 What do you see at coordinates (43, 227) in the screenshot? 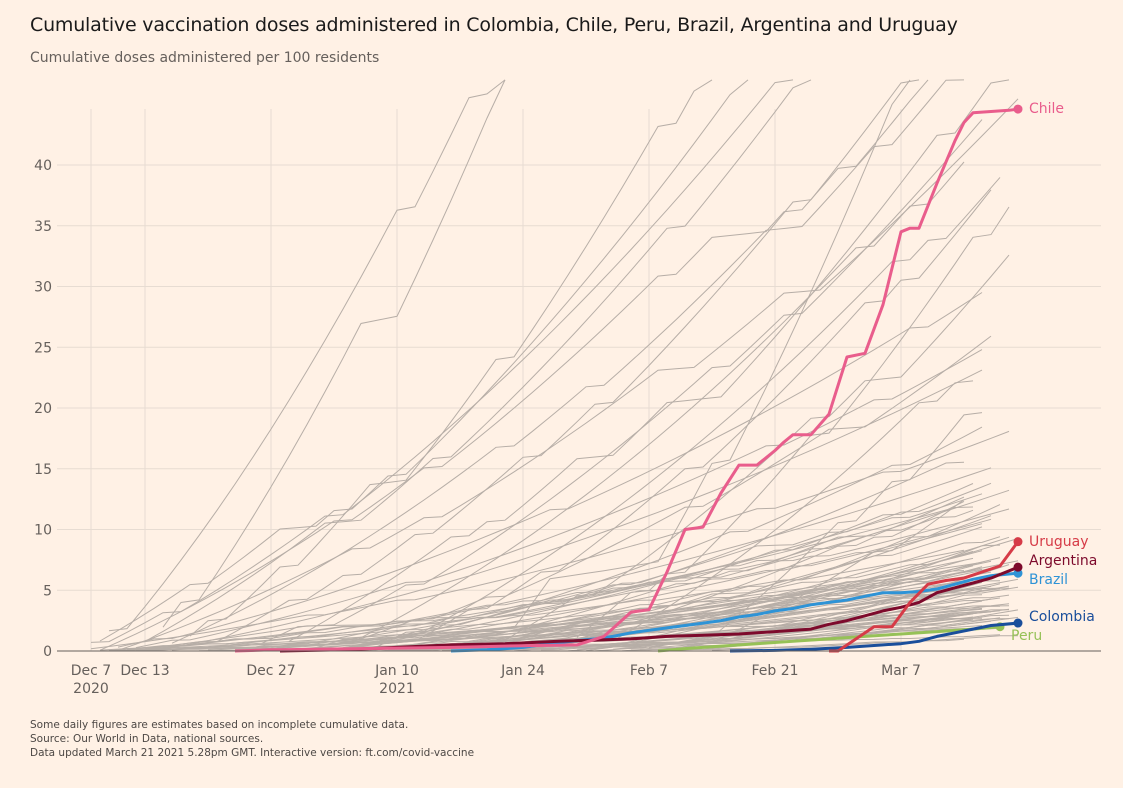
I see `y-tick-label: 35` at bounding box center [43, 227].